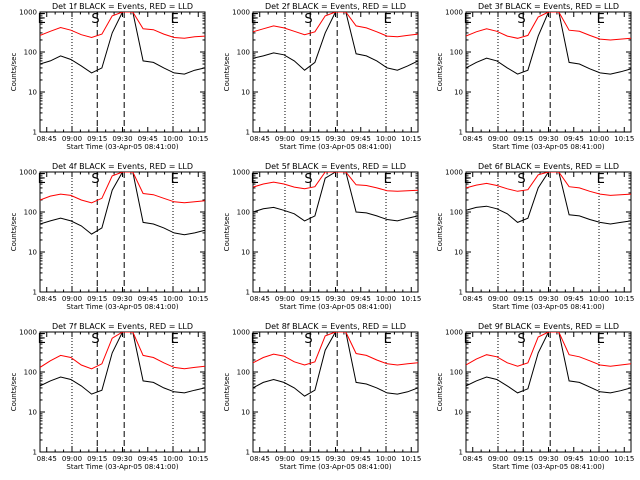 The width and height of the screenshot is (640, 480). What do you see at coordinates (335, 6) in the screenshot?
I see `chart-title: Det 2f BLACK = Events, RED = LLD` at bounding box center [335, 6].